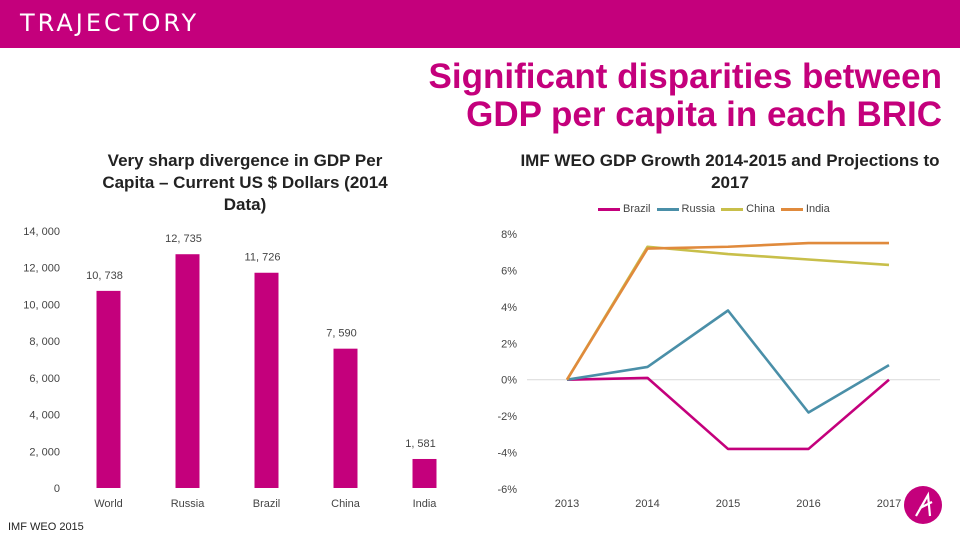 This screenshot has height=540, width=960. Describe the element at coordinates (609, 209) in the screenshot. I see `legend-swatch-brazil` at that location.